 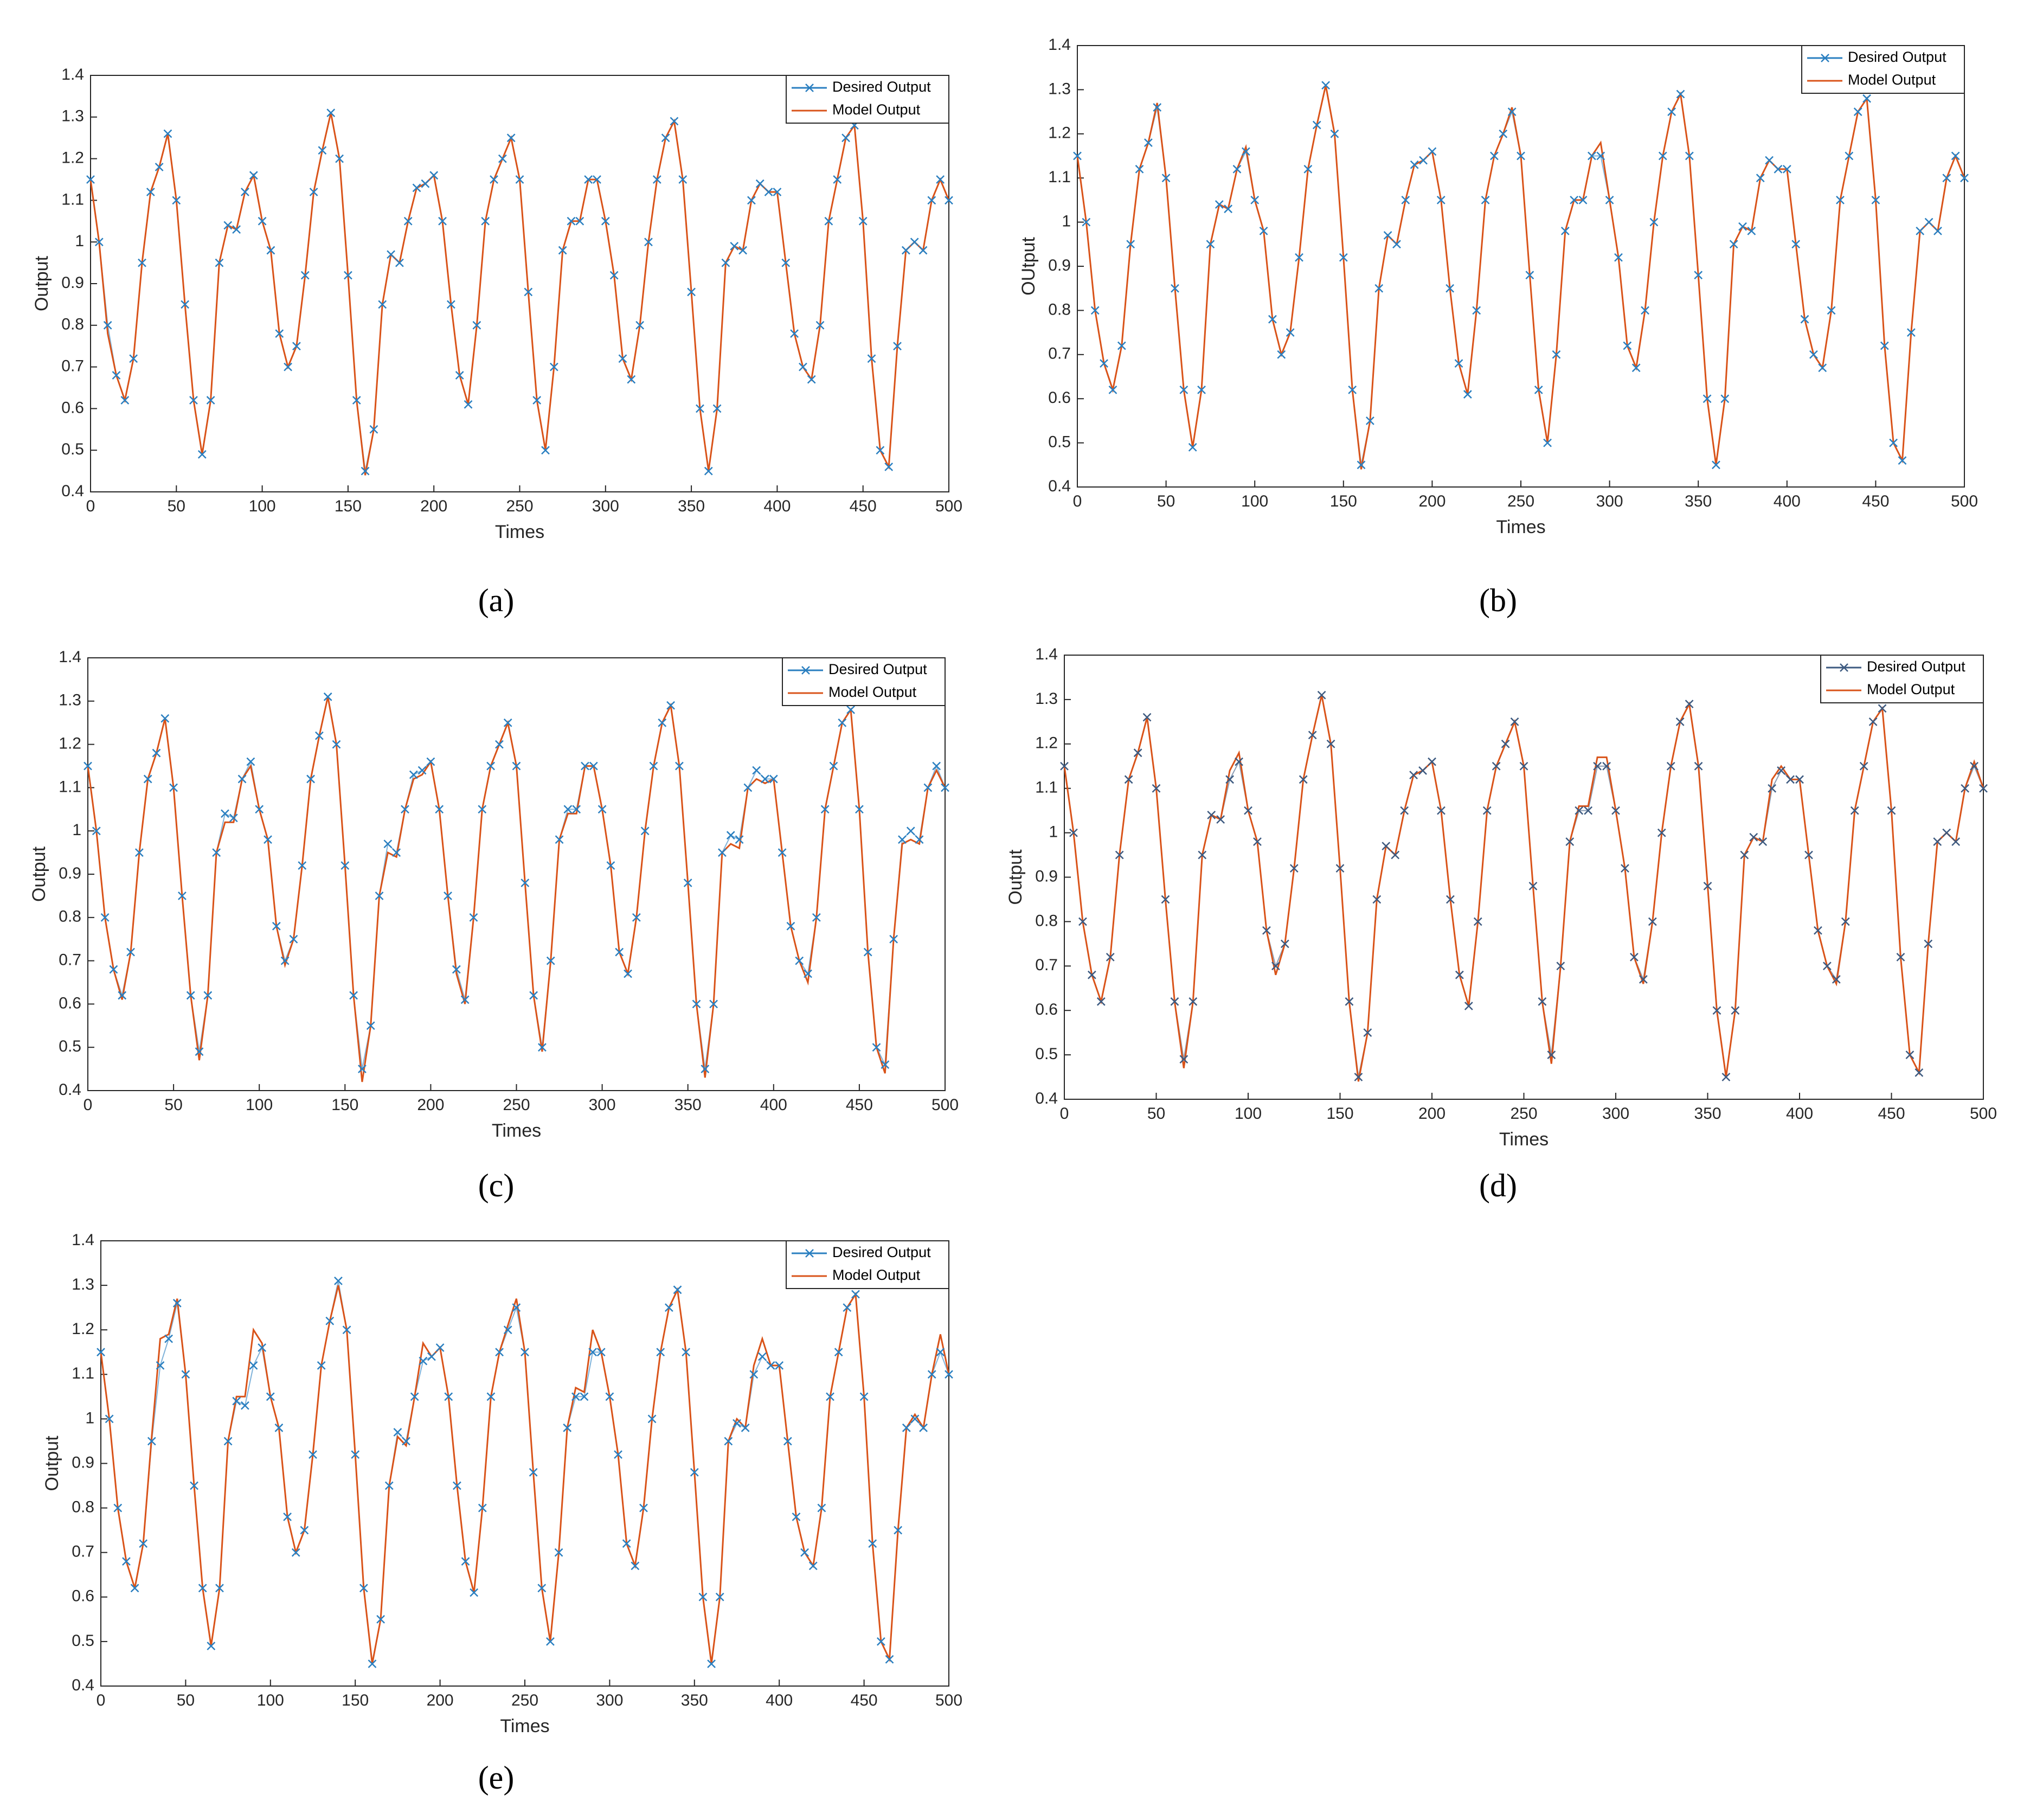 I want to click on y-axis-label: Output, so click(x=52, y=1464).